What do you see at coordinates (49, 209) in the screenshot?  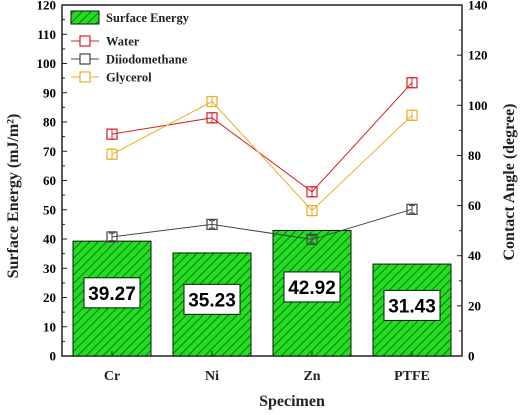 I see `left-tick-label: 50` at bounding box center [49, 209].